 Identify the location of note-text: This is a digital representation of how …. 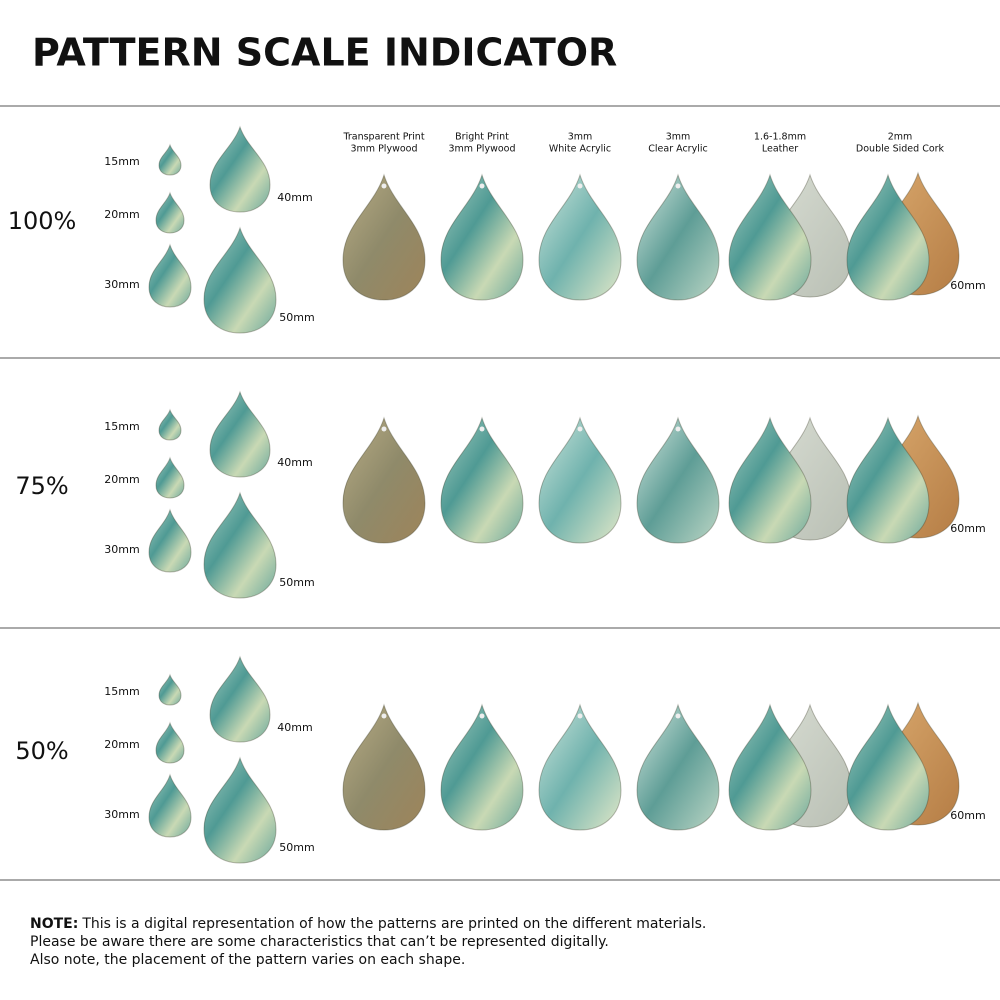
(393, 924).